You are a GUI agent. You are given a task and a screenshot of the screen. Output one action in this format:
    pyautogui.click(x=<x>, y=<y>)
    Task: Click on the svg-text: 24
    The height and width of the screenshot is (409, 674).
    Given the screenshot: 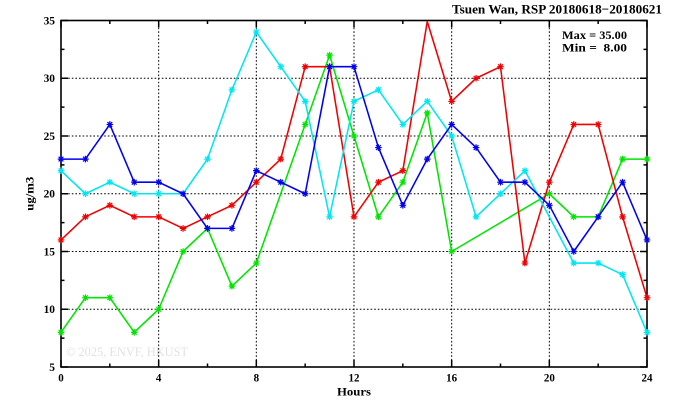 What is the action you would take?
    pyautogui.click(x=647, y=378)
    